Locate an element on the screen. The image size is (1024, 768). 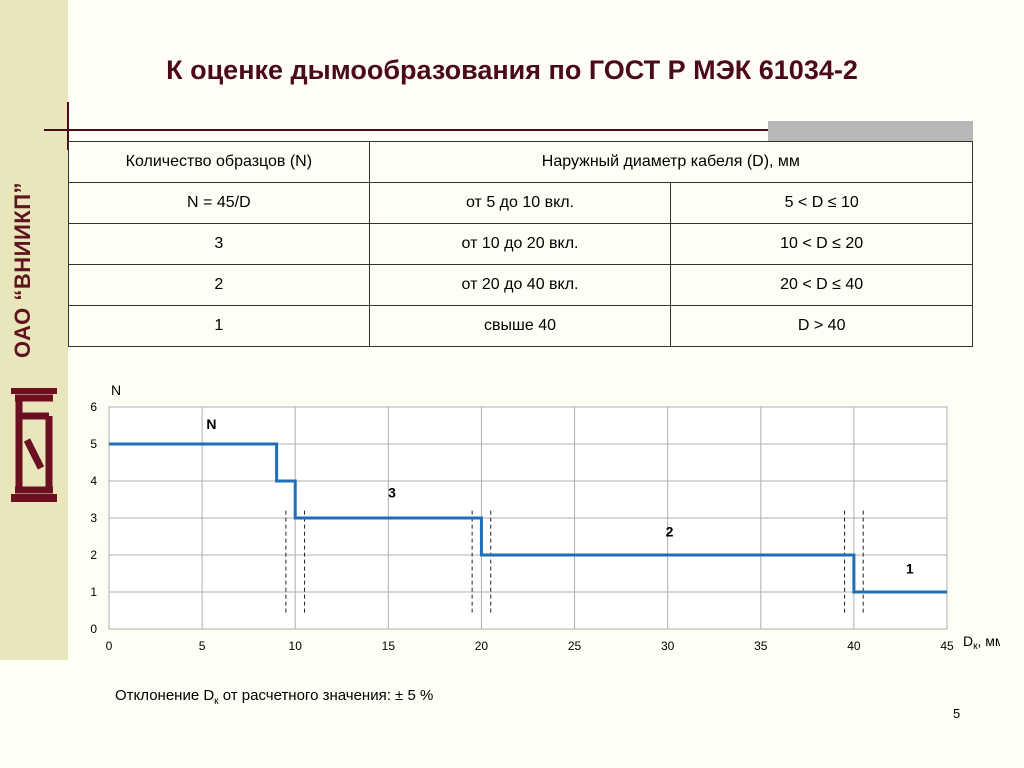
table-cell: 20 < D ≤ 40 is located at coordinates (821, 285).